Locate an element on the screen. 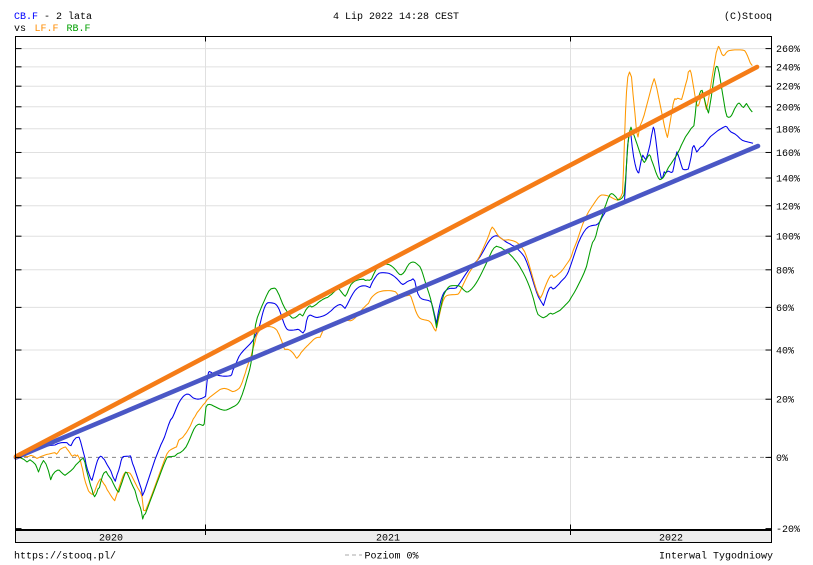 The width and height of the screenshot is (813, 565). svg-text: 220% is located at coordinates (788, 88).